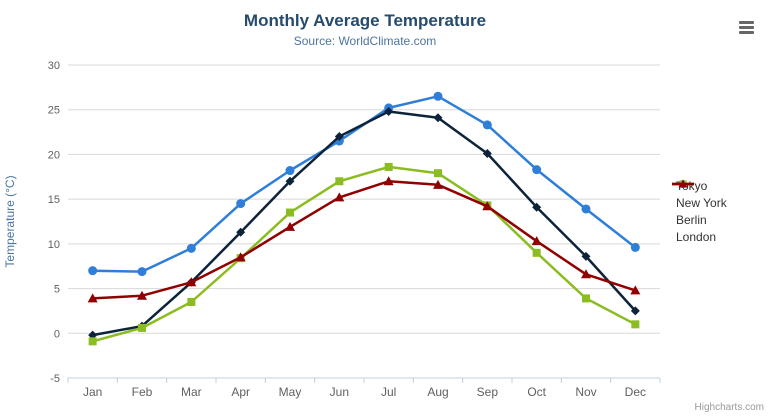  What do you see at coordinates (54, 111) in the screenshot?
I see `y-axis-tick-label: 25` at bounding box center [54, 111].